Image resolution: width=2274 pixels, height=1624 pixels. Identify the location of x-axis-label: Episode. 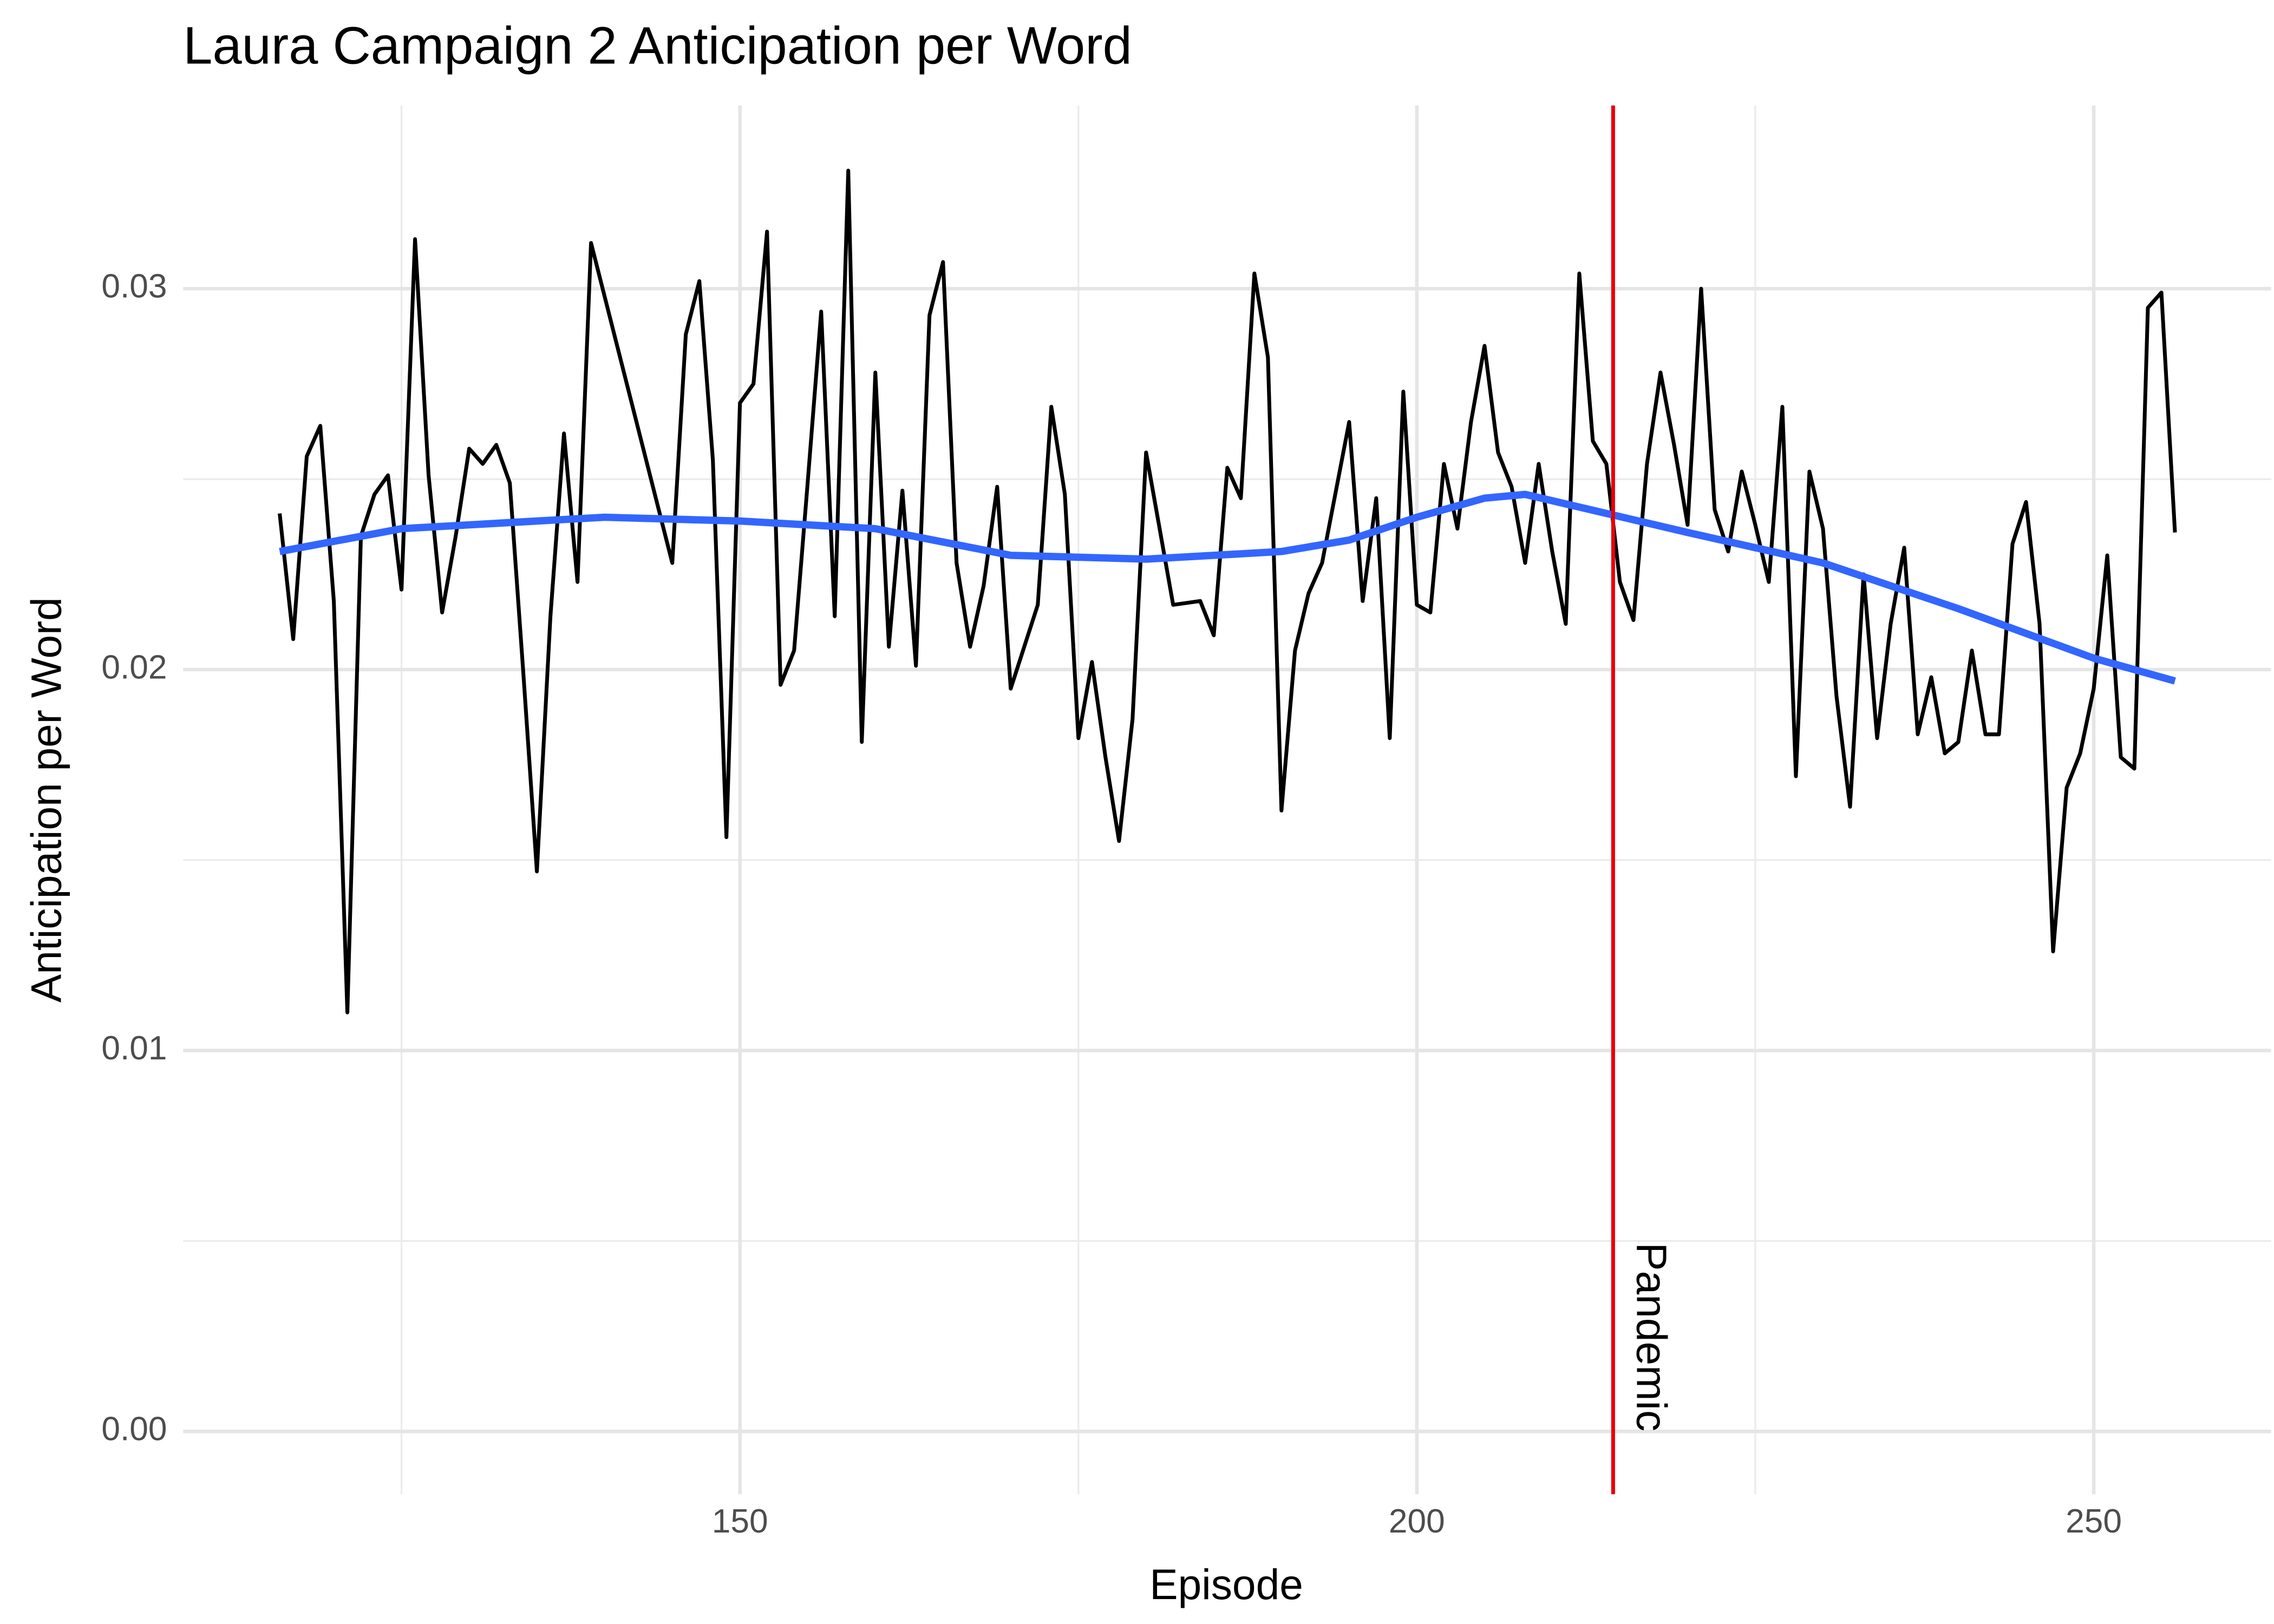
(1226, 1584).